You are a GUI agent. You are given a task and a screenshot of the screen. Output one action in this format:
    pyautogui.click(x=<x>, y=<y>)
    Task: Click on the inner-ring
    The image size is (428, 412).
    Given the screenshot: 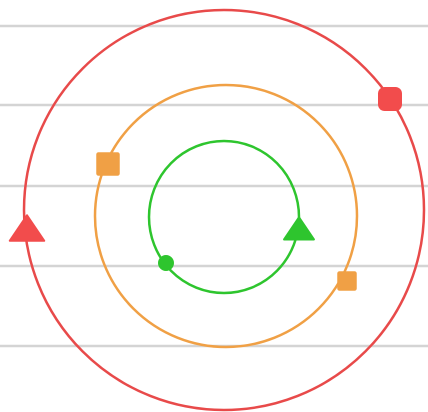 What is the action you would take?
    pyautogui.click(x=224, y=217)
    